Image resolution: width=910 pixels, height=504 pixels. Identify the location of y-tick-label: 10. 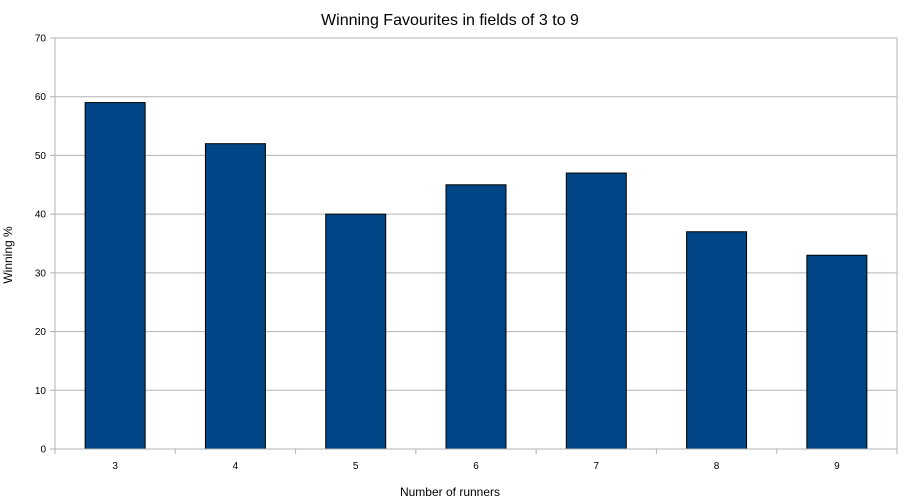
(41, 391).